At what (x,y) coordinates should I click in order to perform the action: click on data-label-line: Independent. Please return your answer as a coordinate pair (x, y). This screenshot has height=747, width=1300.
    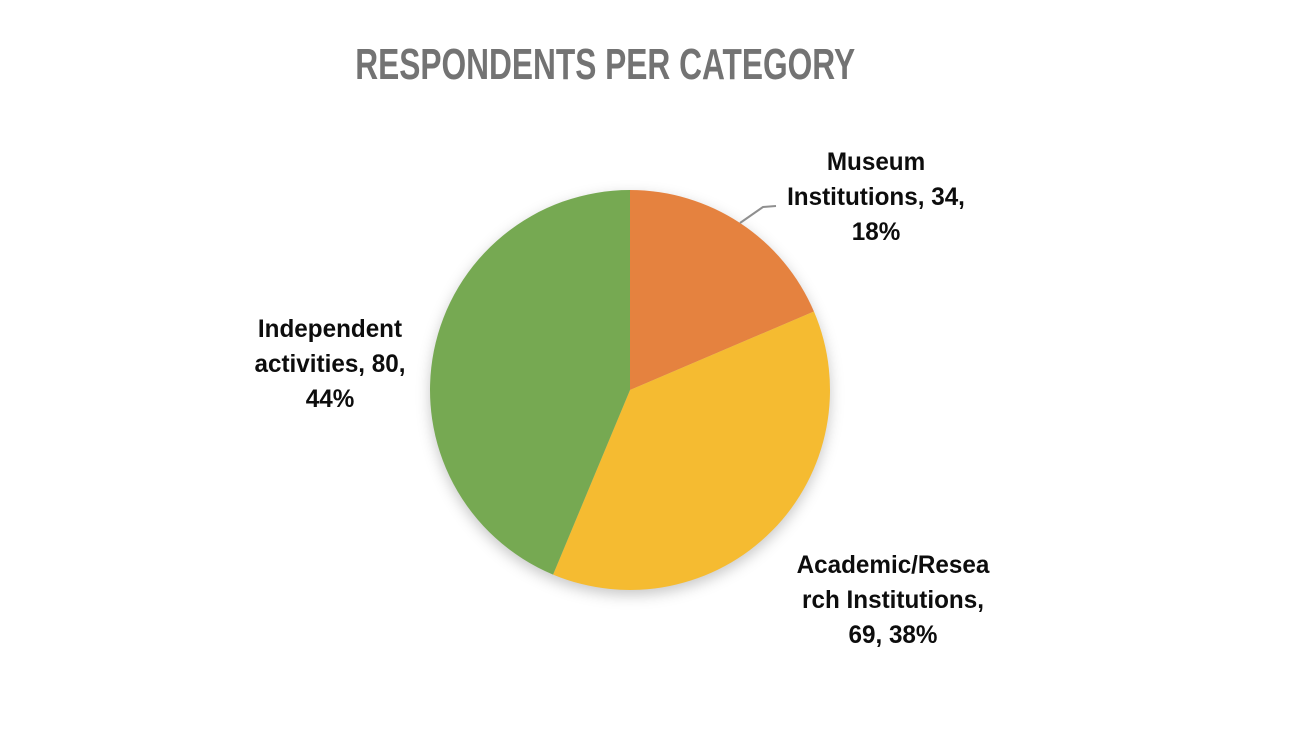
    Looking at the image, I should click on (330, 329).